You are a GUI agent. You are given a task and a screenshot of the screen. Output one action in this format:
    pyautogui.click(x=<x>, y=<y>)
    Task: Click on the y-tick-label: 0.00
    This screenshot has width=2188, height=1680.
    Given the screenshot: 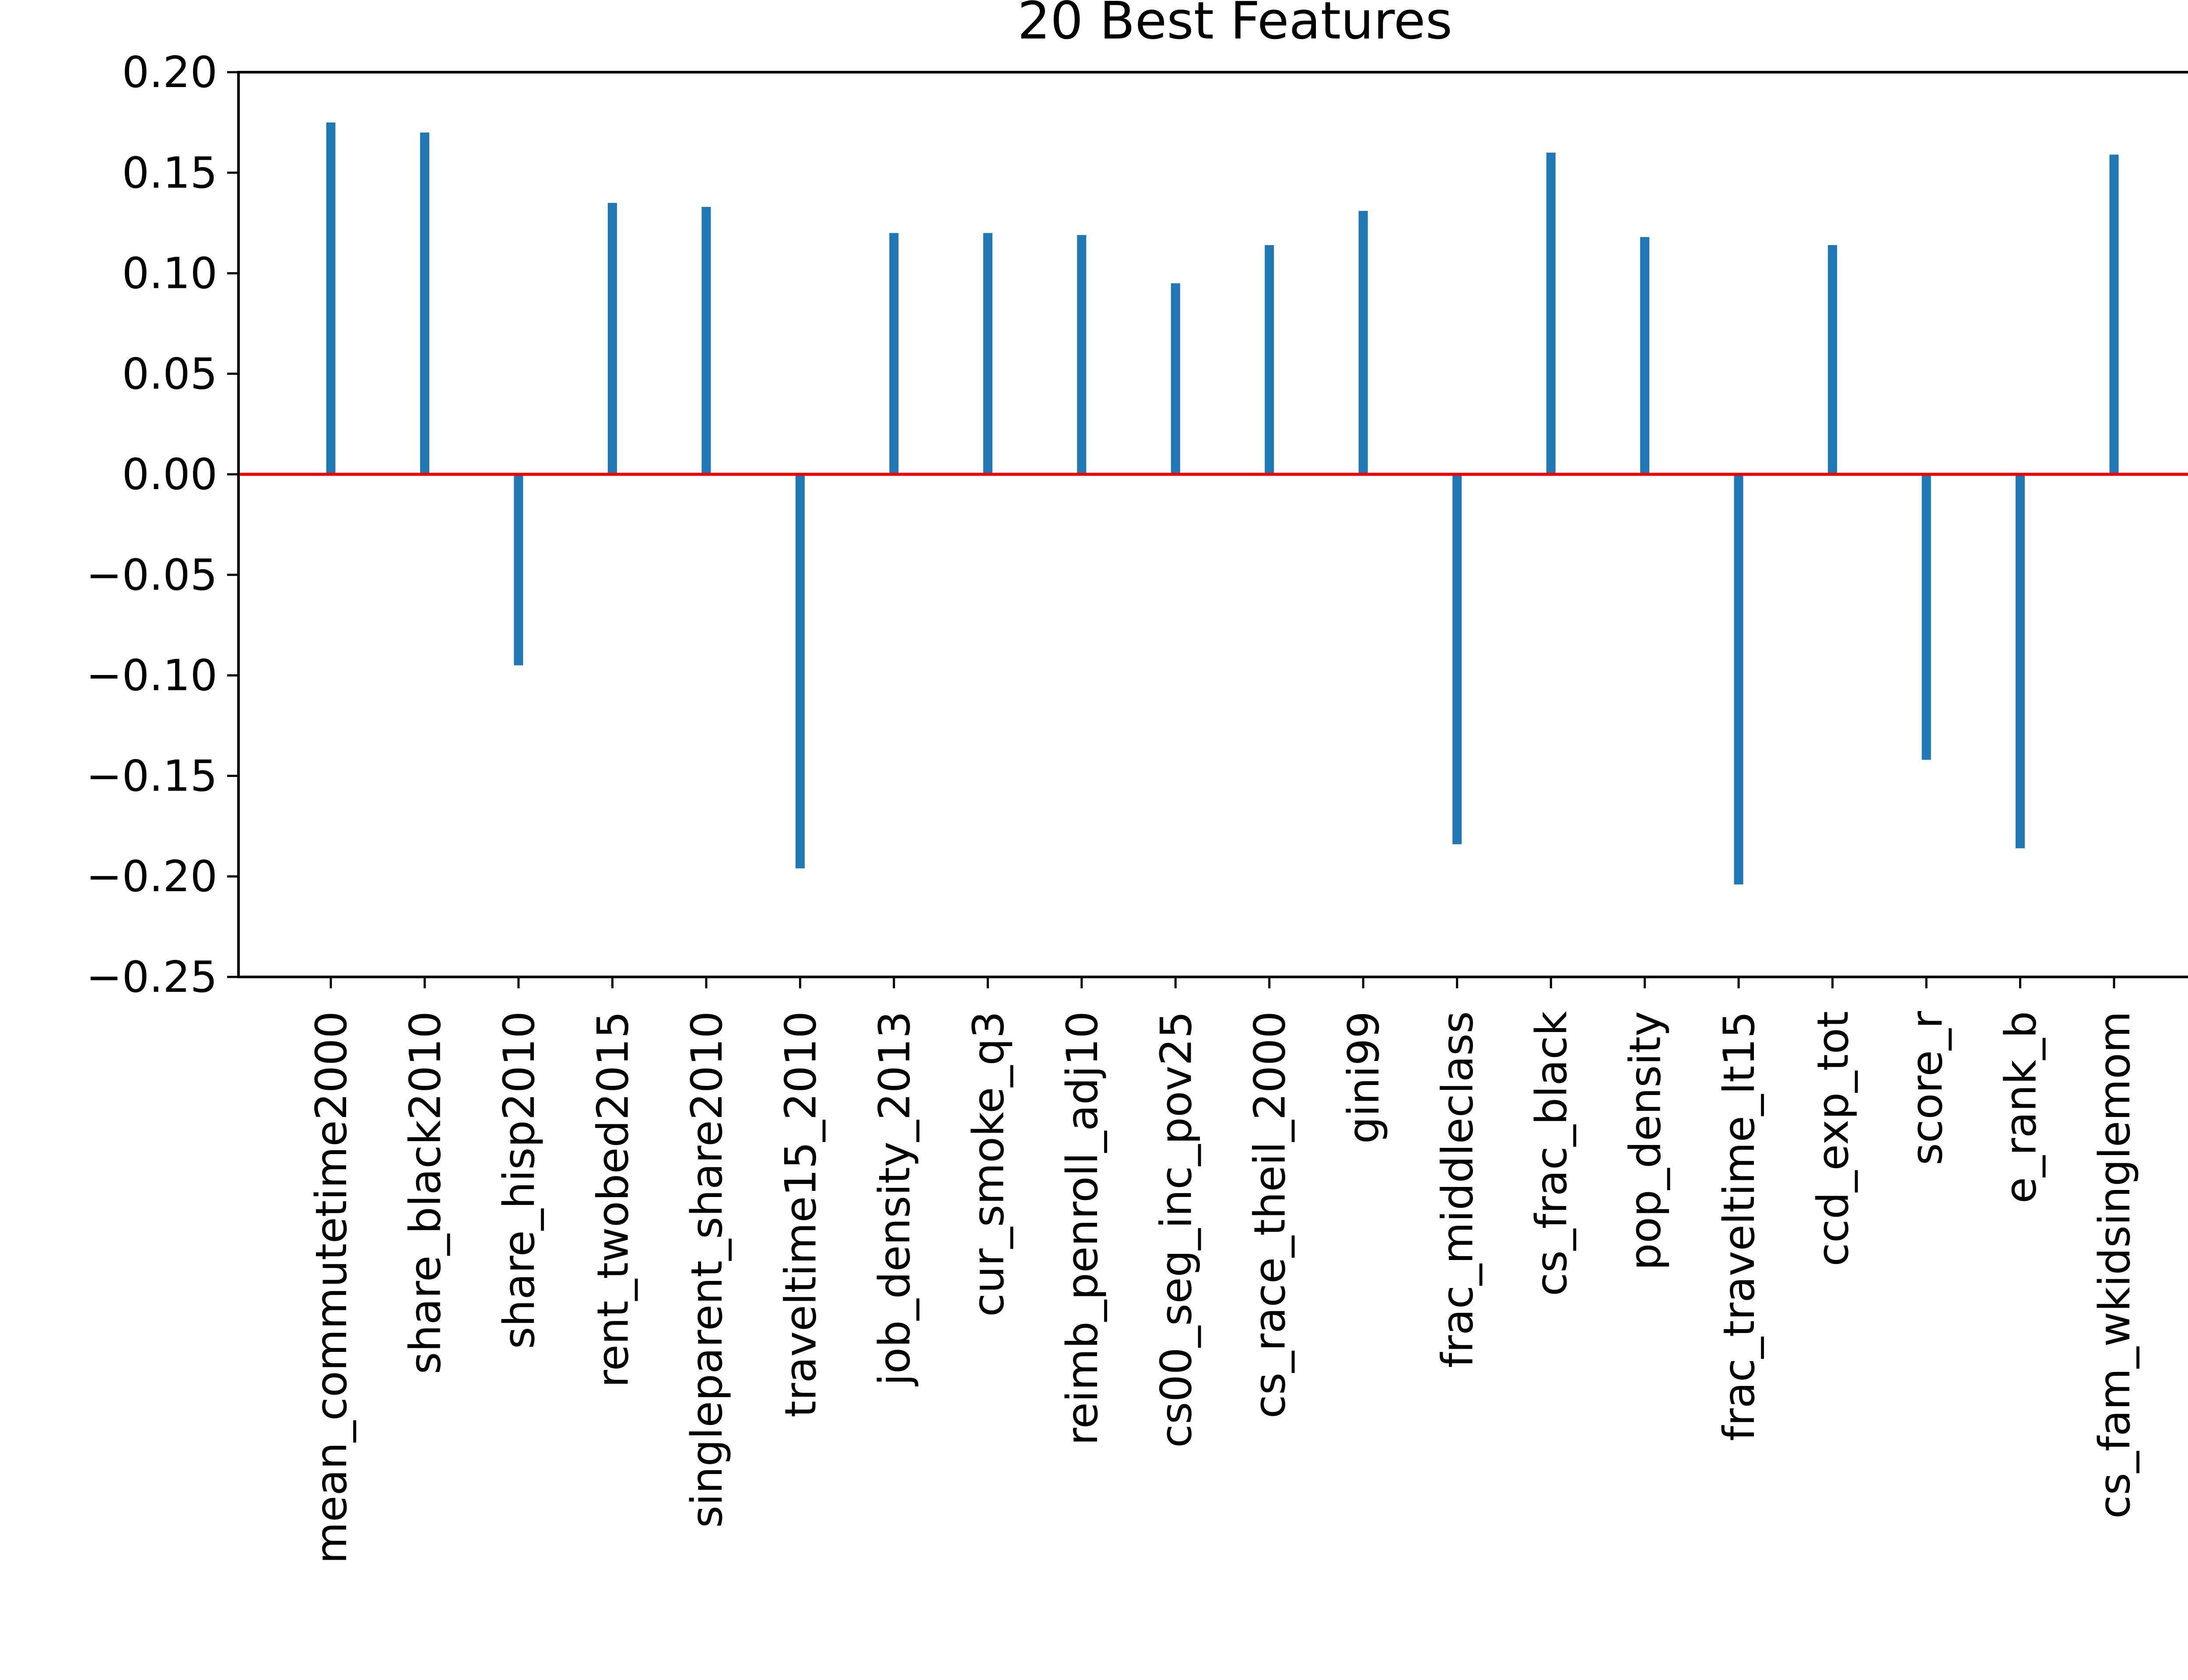 What is the action you would take?
    pyautogui.click(x=169, y=475)
    